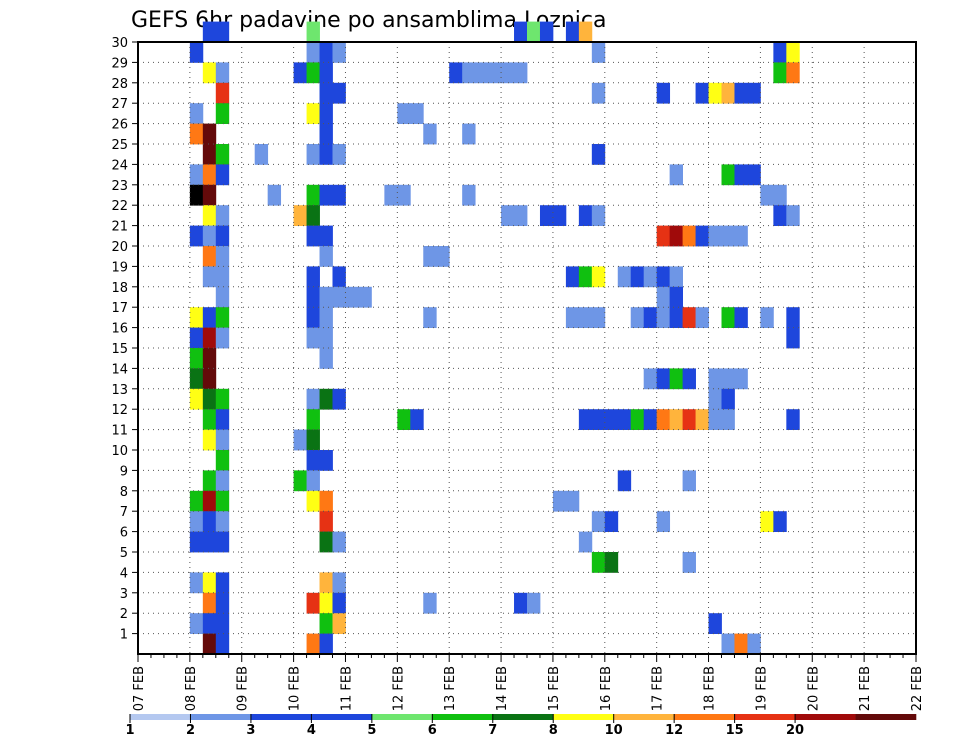 The width and height of the screenshot is (960, 742). I want to click on y-tick-label: 13, so click(119, 390).